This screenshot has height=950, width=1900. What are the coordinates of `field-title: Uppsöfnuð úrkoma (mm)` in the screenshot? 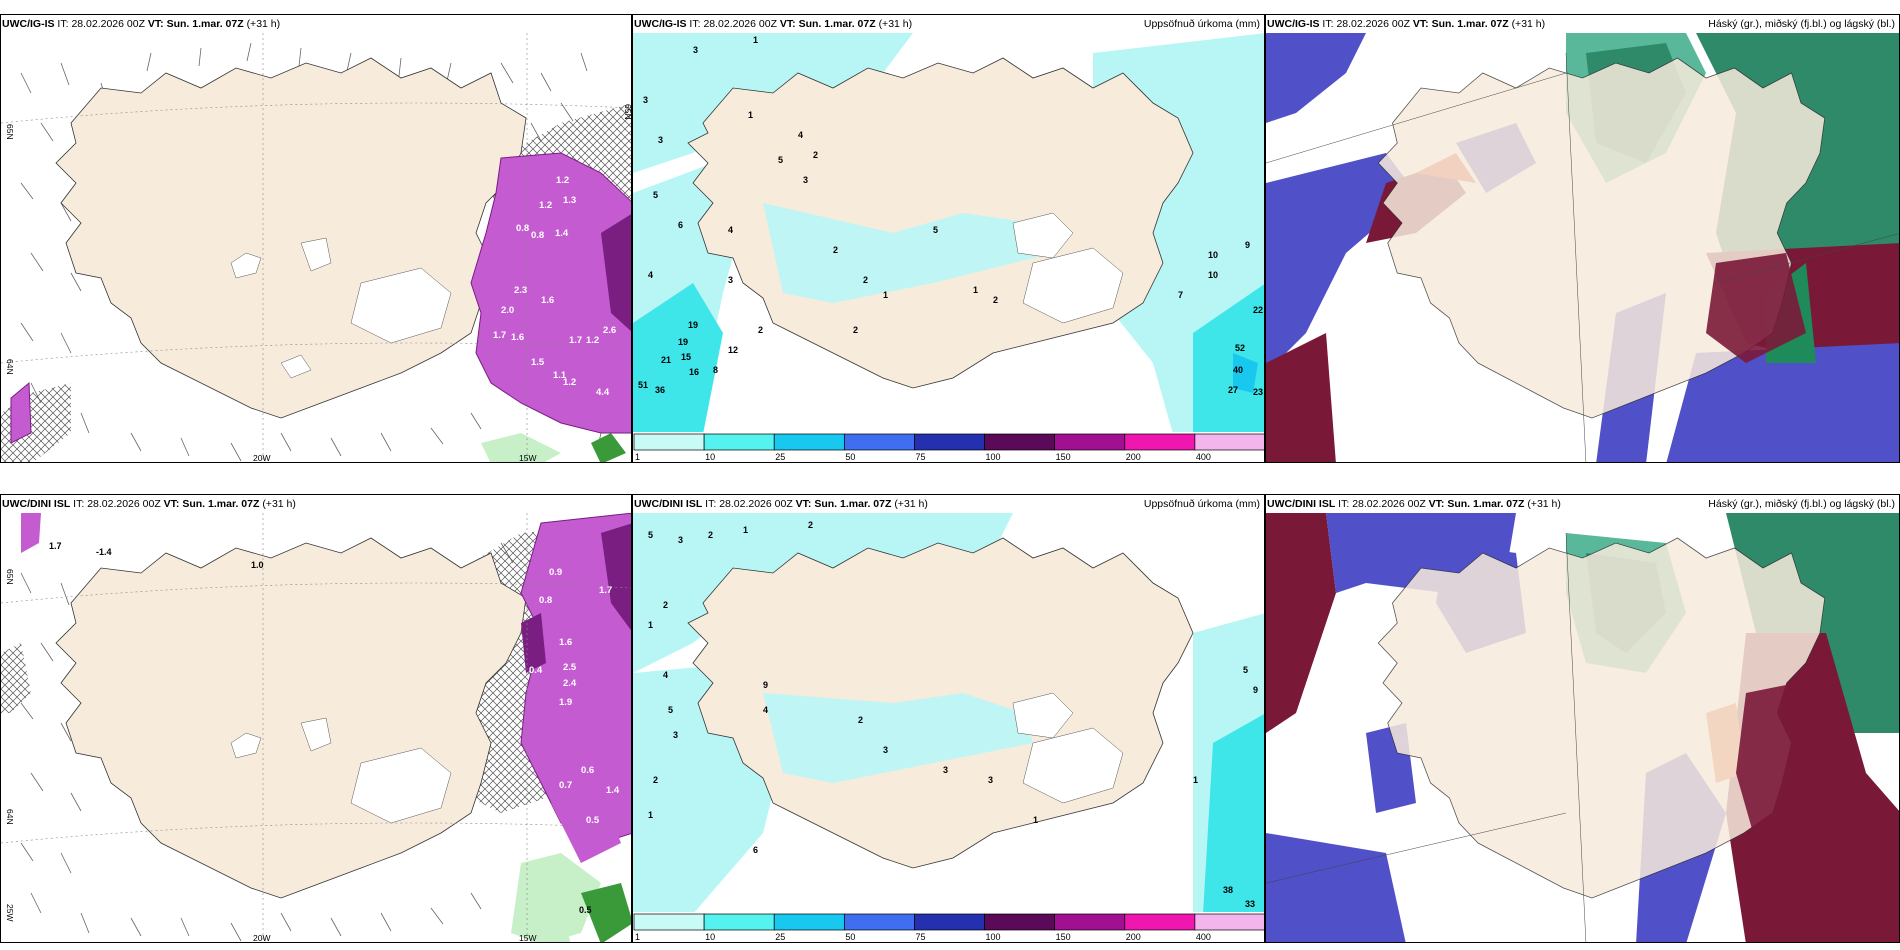 It's located at (1201, 24).